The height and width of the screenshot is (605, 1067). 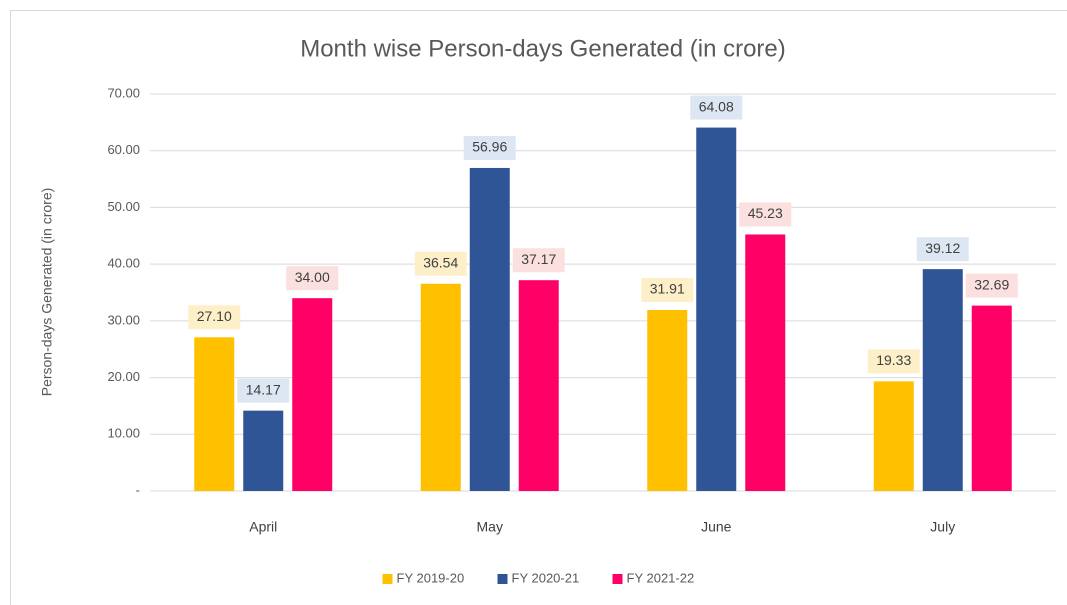 I want to click on data-label: 27.10, so click(x=214, y=316).